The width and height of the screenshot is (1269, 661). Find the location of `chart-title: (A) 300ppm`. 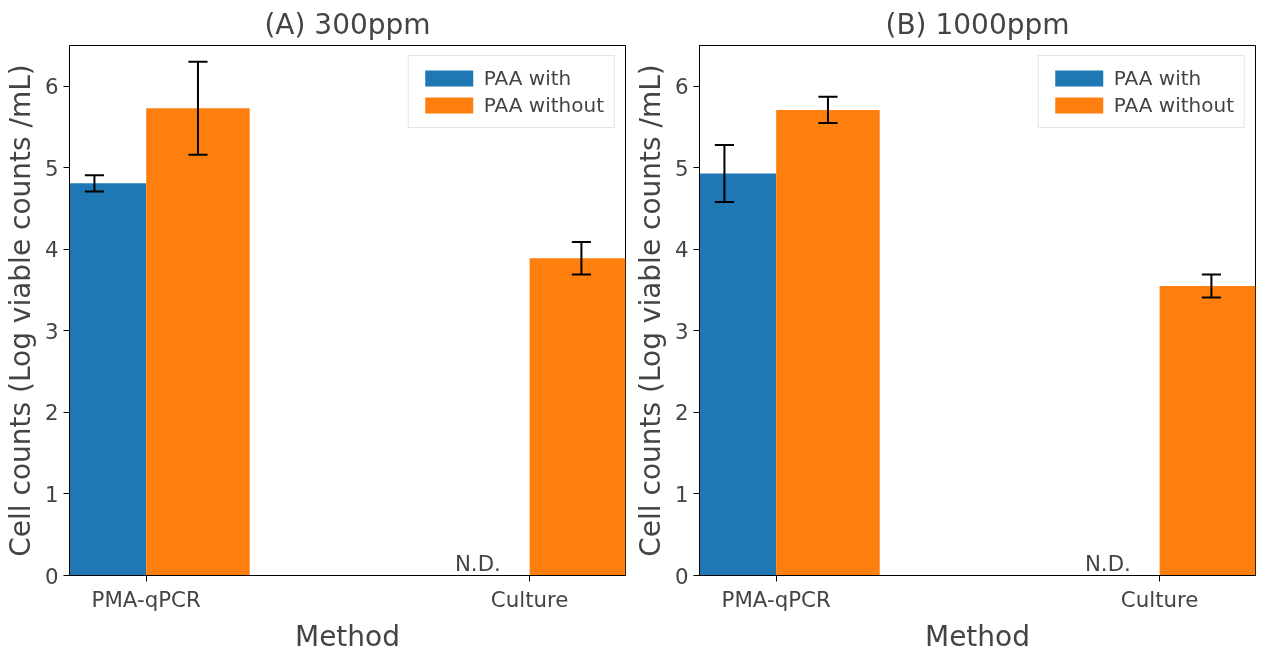

chart-title: (A) 300ppm is located at coordinates (347, 24).